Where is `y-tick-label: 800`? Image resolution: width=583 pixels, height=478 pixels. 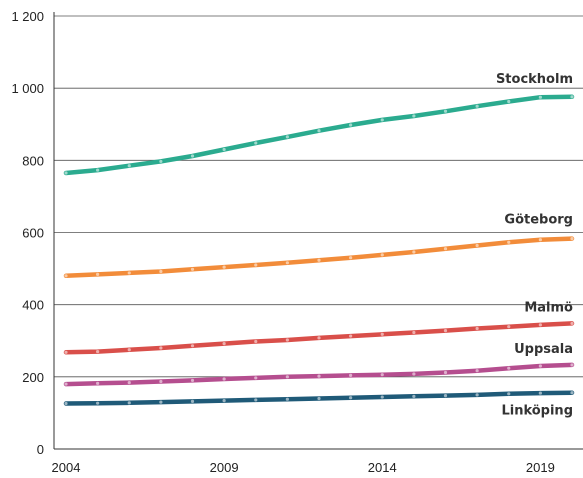
y-tick-label: 800 is located at coordinates (33, 160).